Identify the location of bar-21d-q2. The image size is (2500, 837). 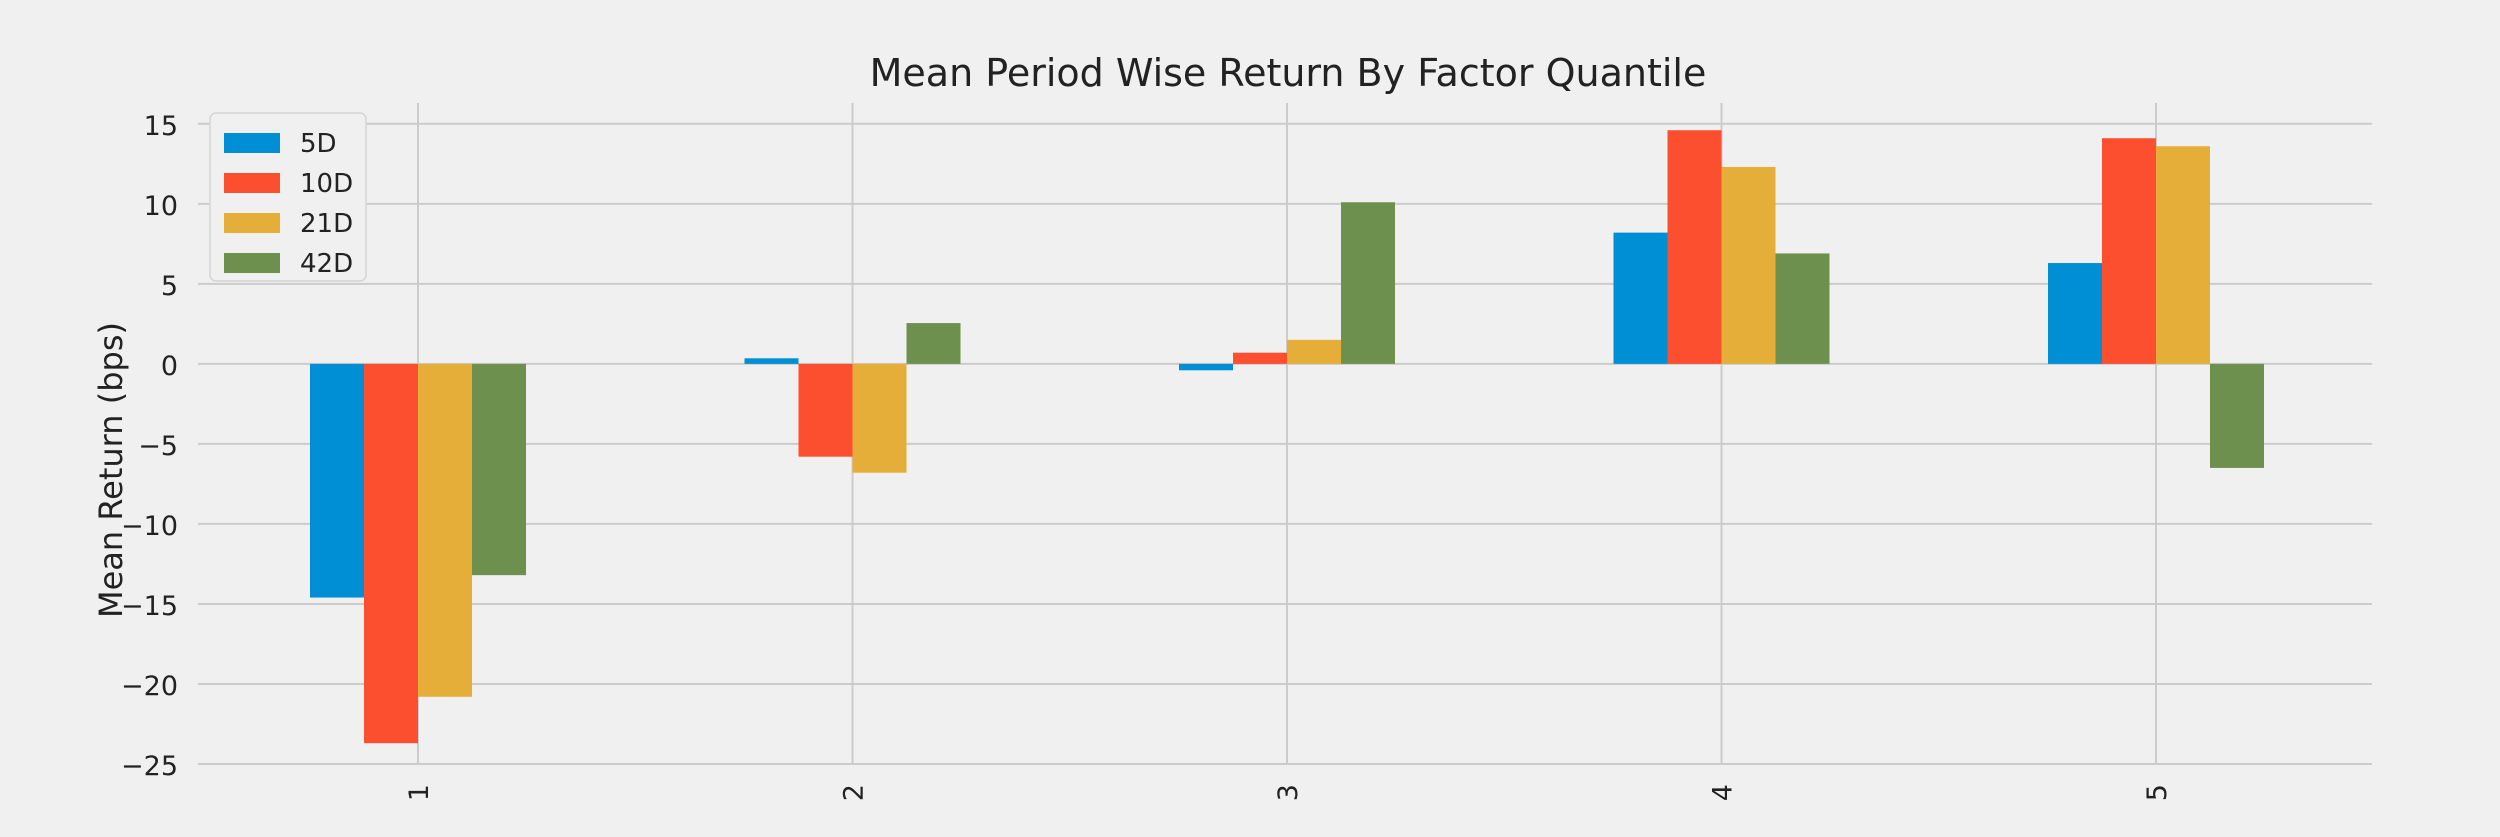
(879, 418).